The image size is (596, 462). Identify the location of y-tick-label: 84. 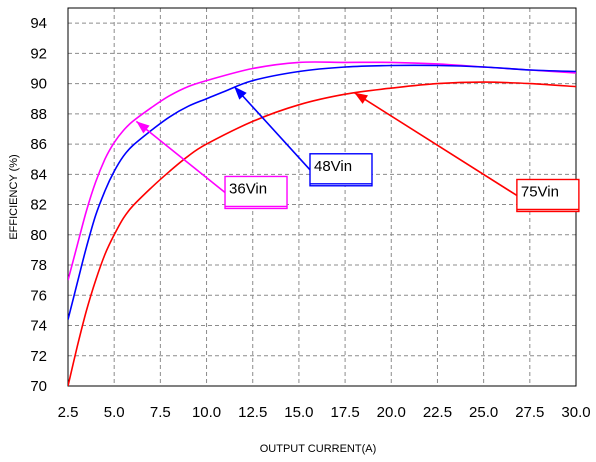
(38, 174).